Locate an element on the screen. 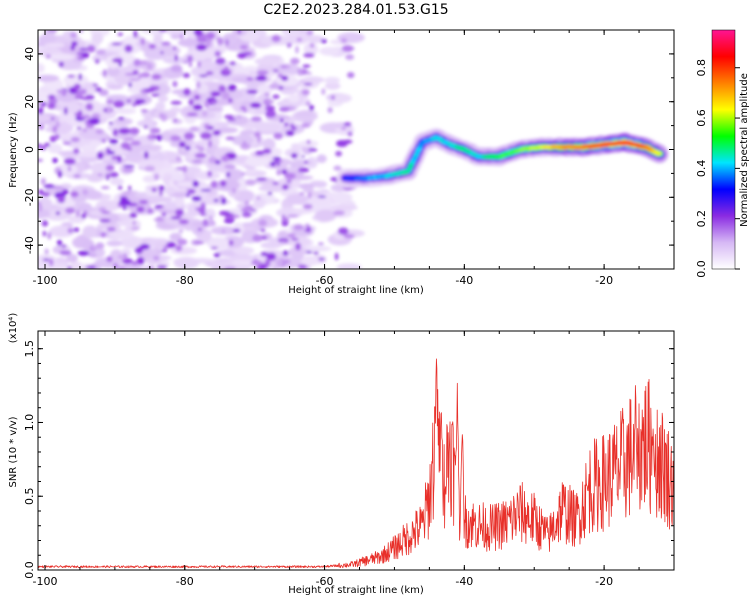  figure-title: C2E2.2023.284.01.53.G15 is located at coordinates (355, 10).